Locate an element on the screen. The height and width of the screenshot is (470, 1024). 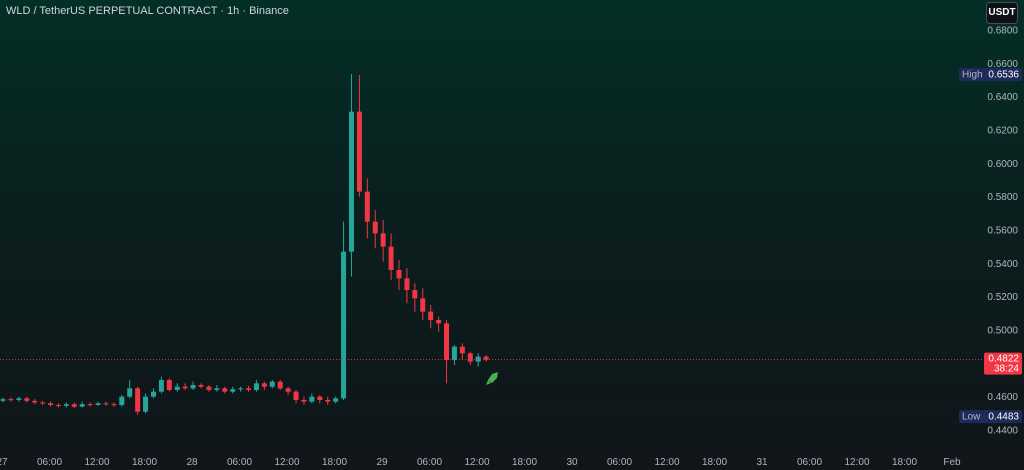
y-tick-label: 0.6000 is located at coordinates (1002, 164).